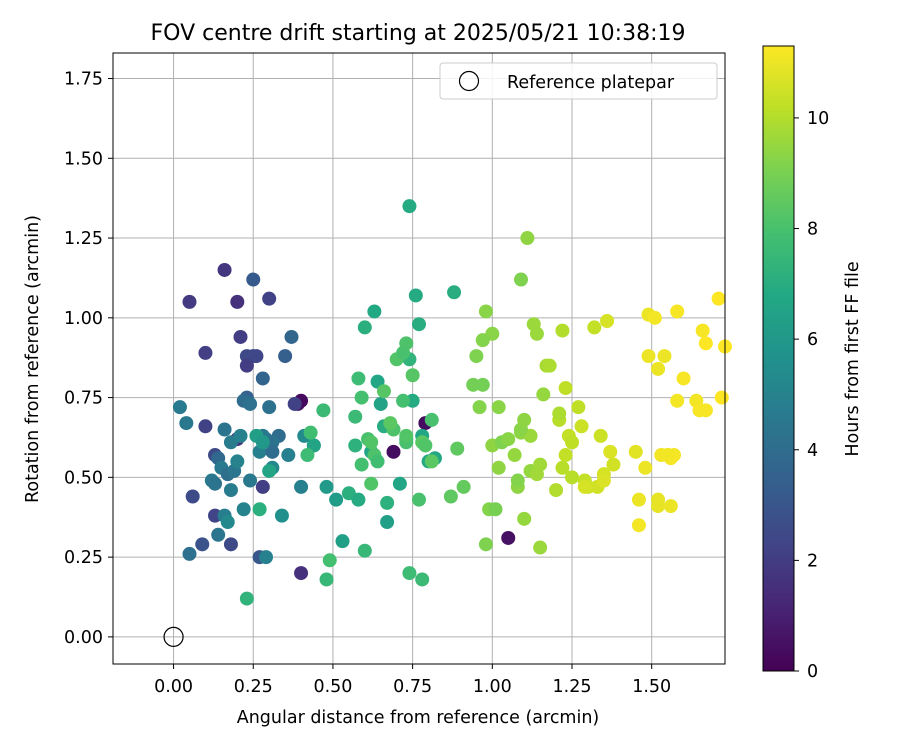  Describe the element at coordinates (812, 561) in the screenshot. I see `colorbar-tick-label: 2` at that location.